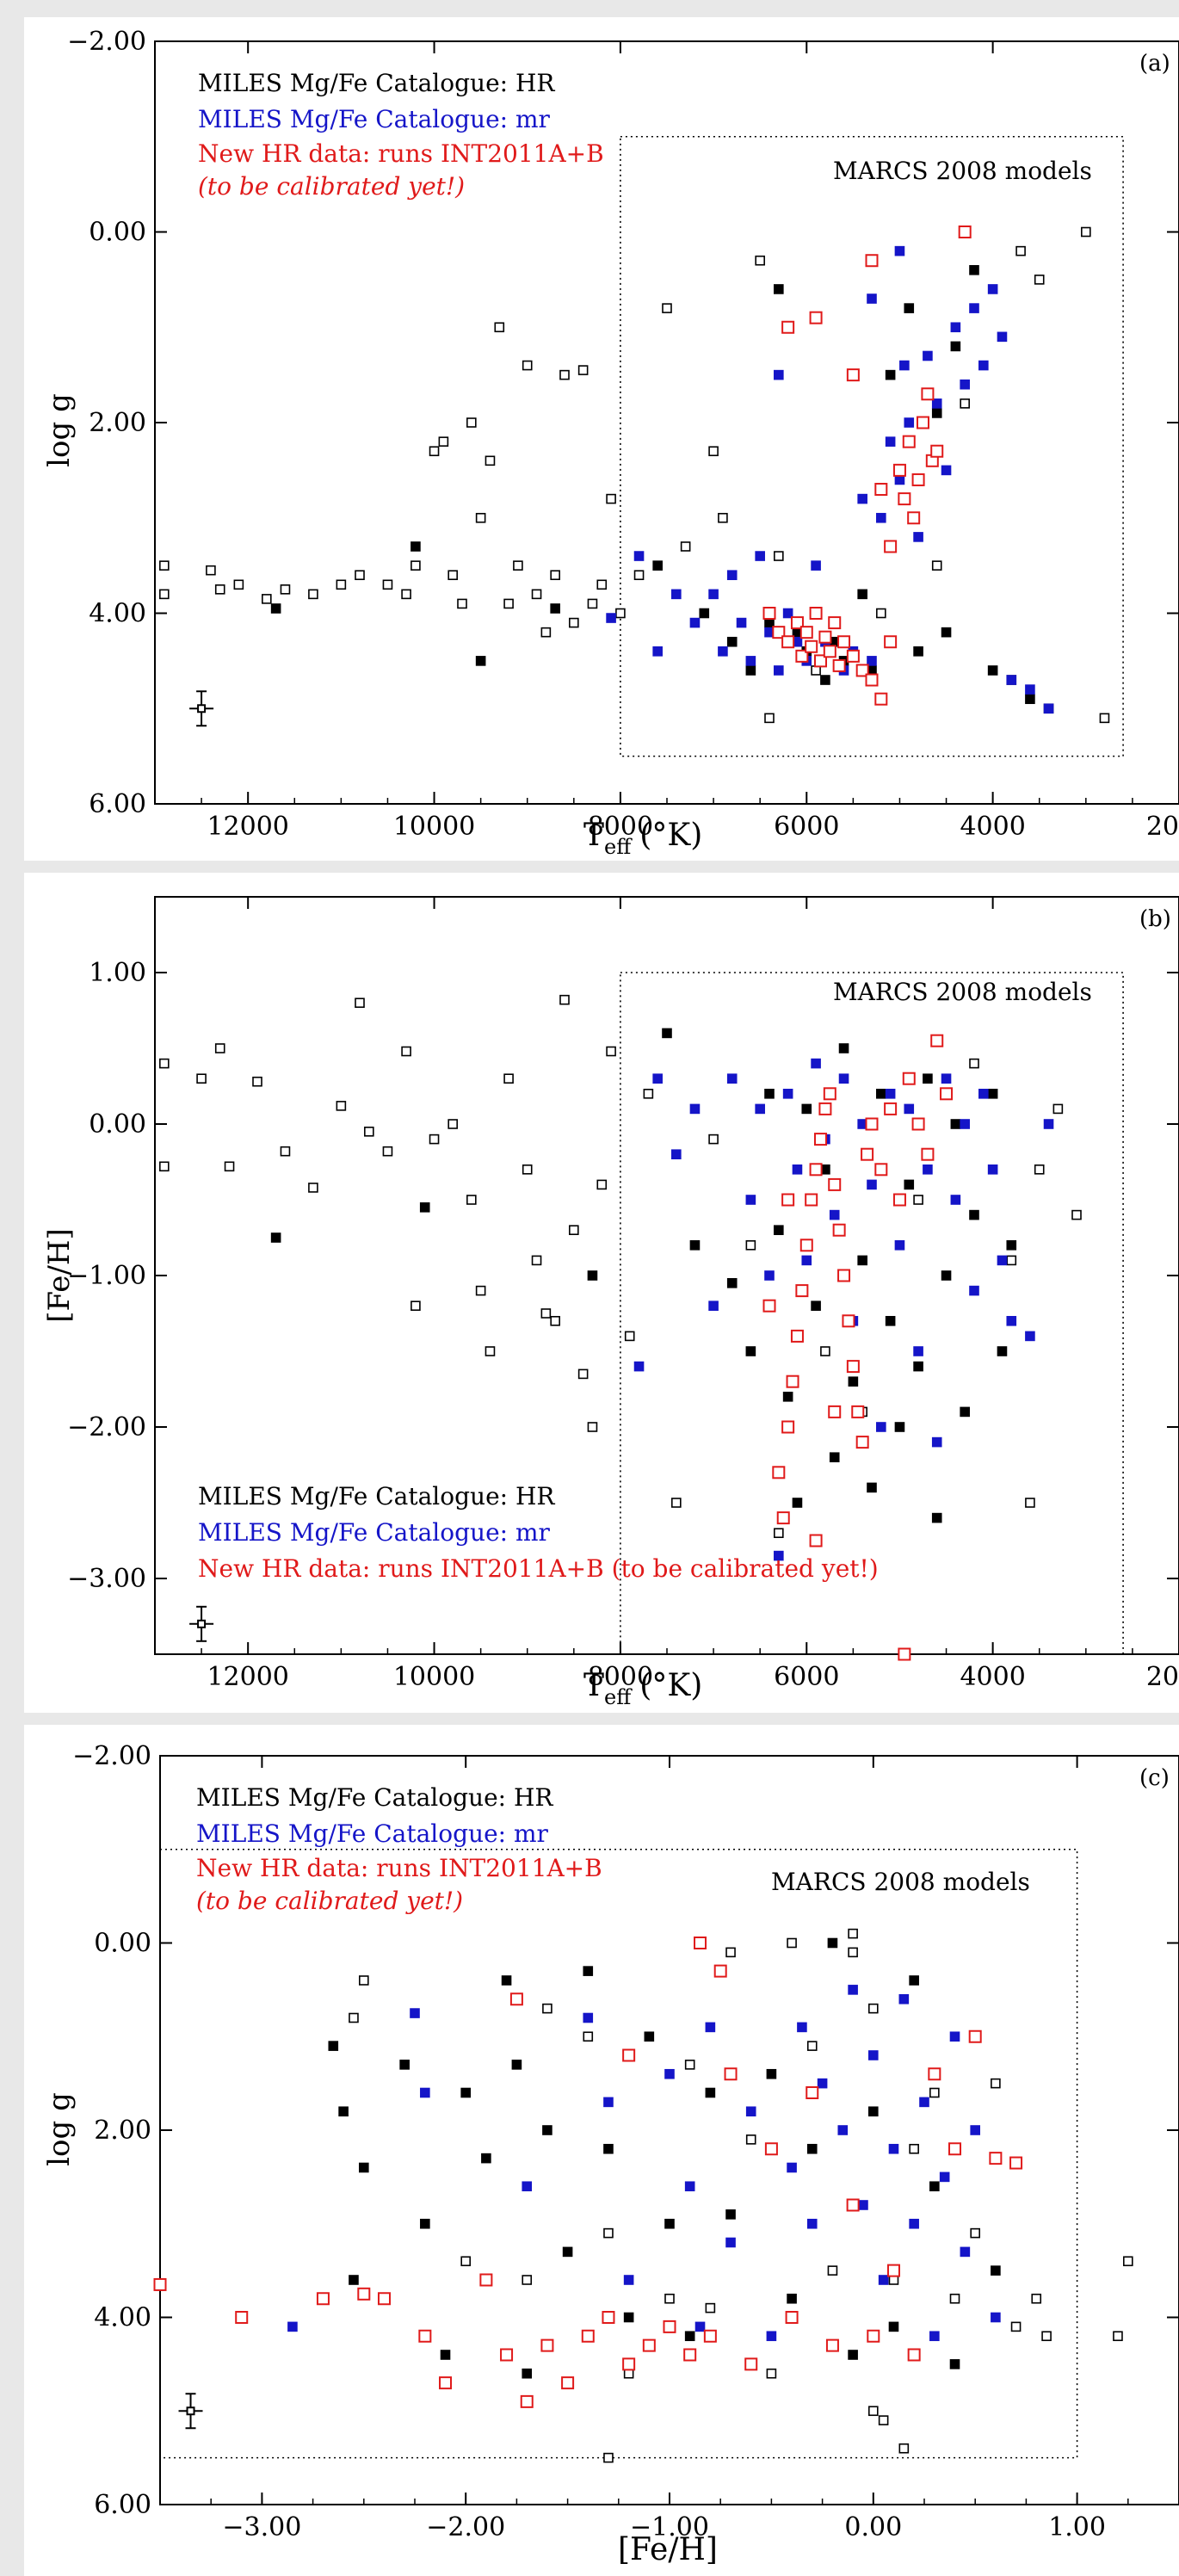  Describe the element at coordinates (900, 1882) in the screenshot. I see `marcs-box-label: MARCS 2008 models` at that location.